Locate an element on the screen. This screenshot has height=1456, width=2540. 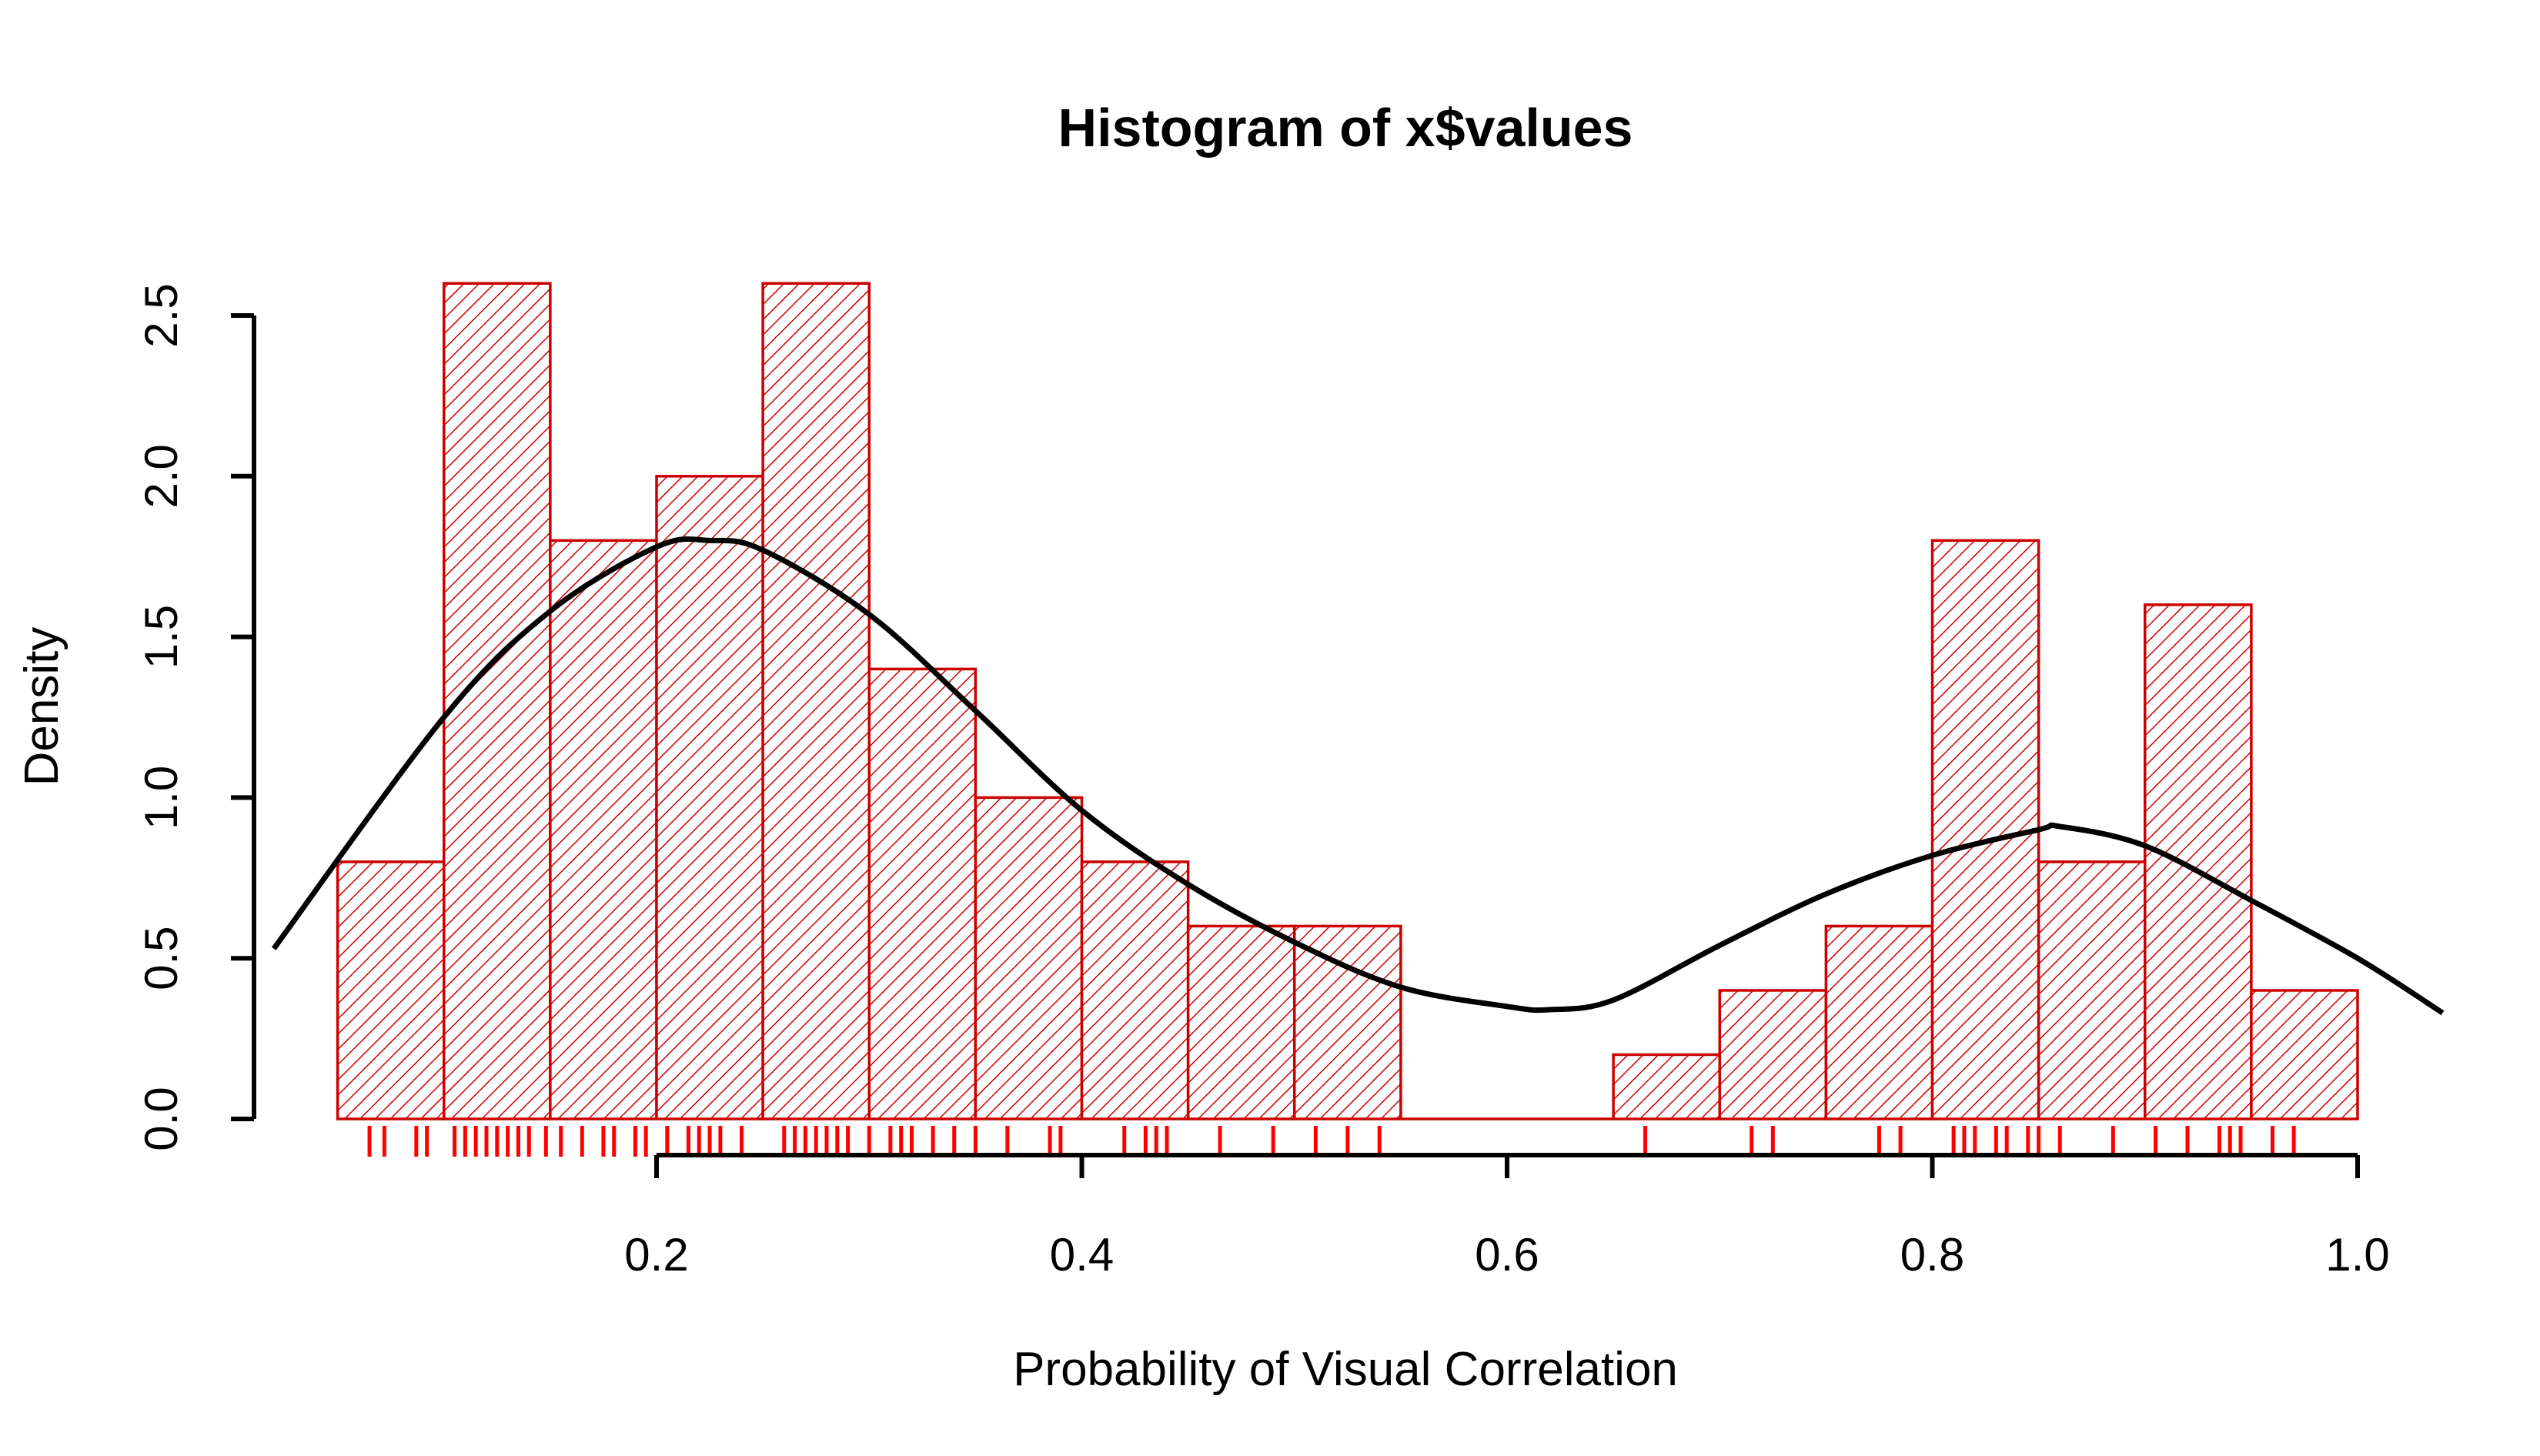
x-tick-label: 0.4 is located at coordinates (1082, 1255).